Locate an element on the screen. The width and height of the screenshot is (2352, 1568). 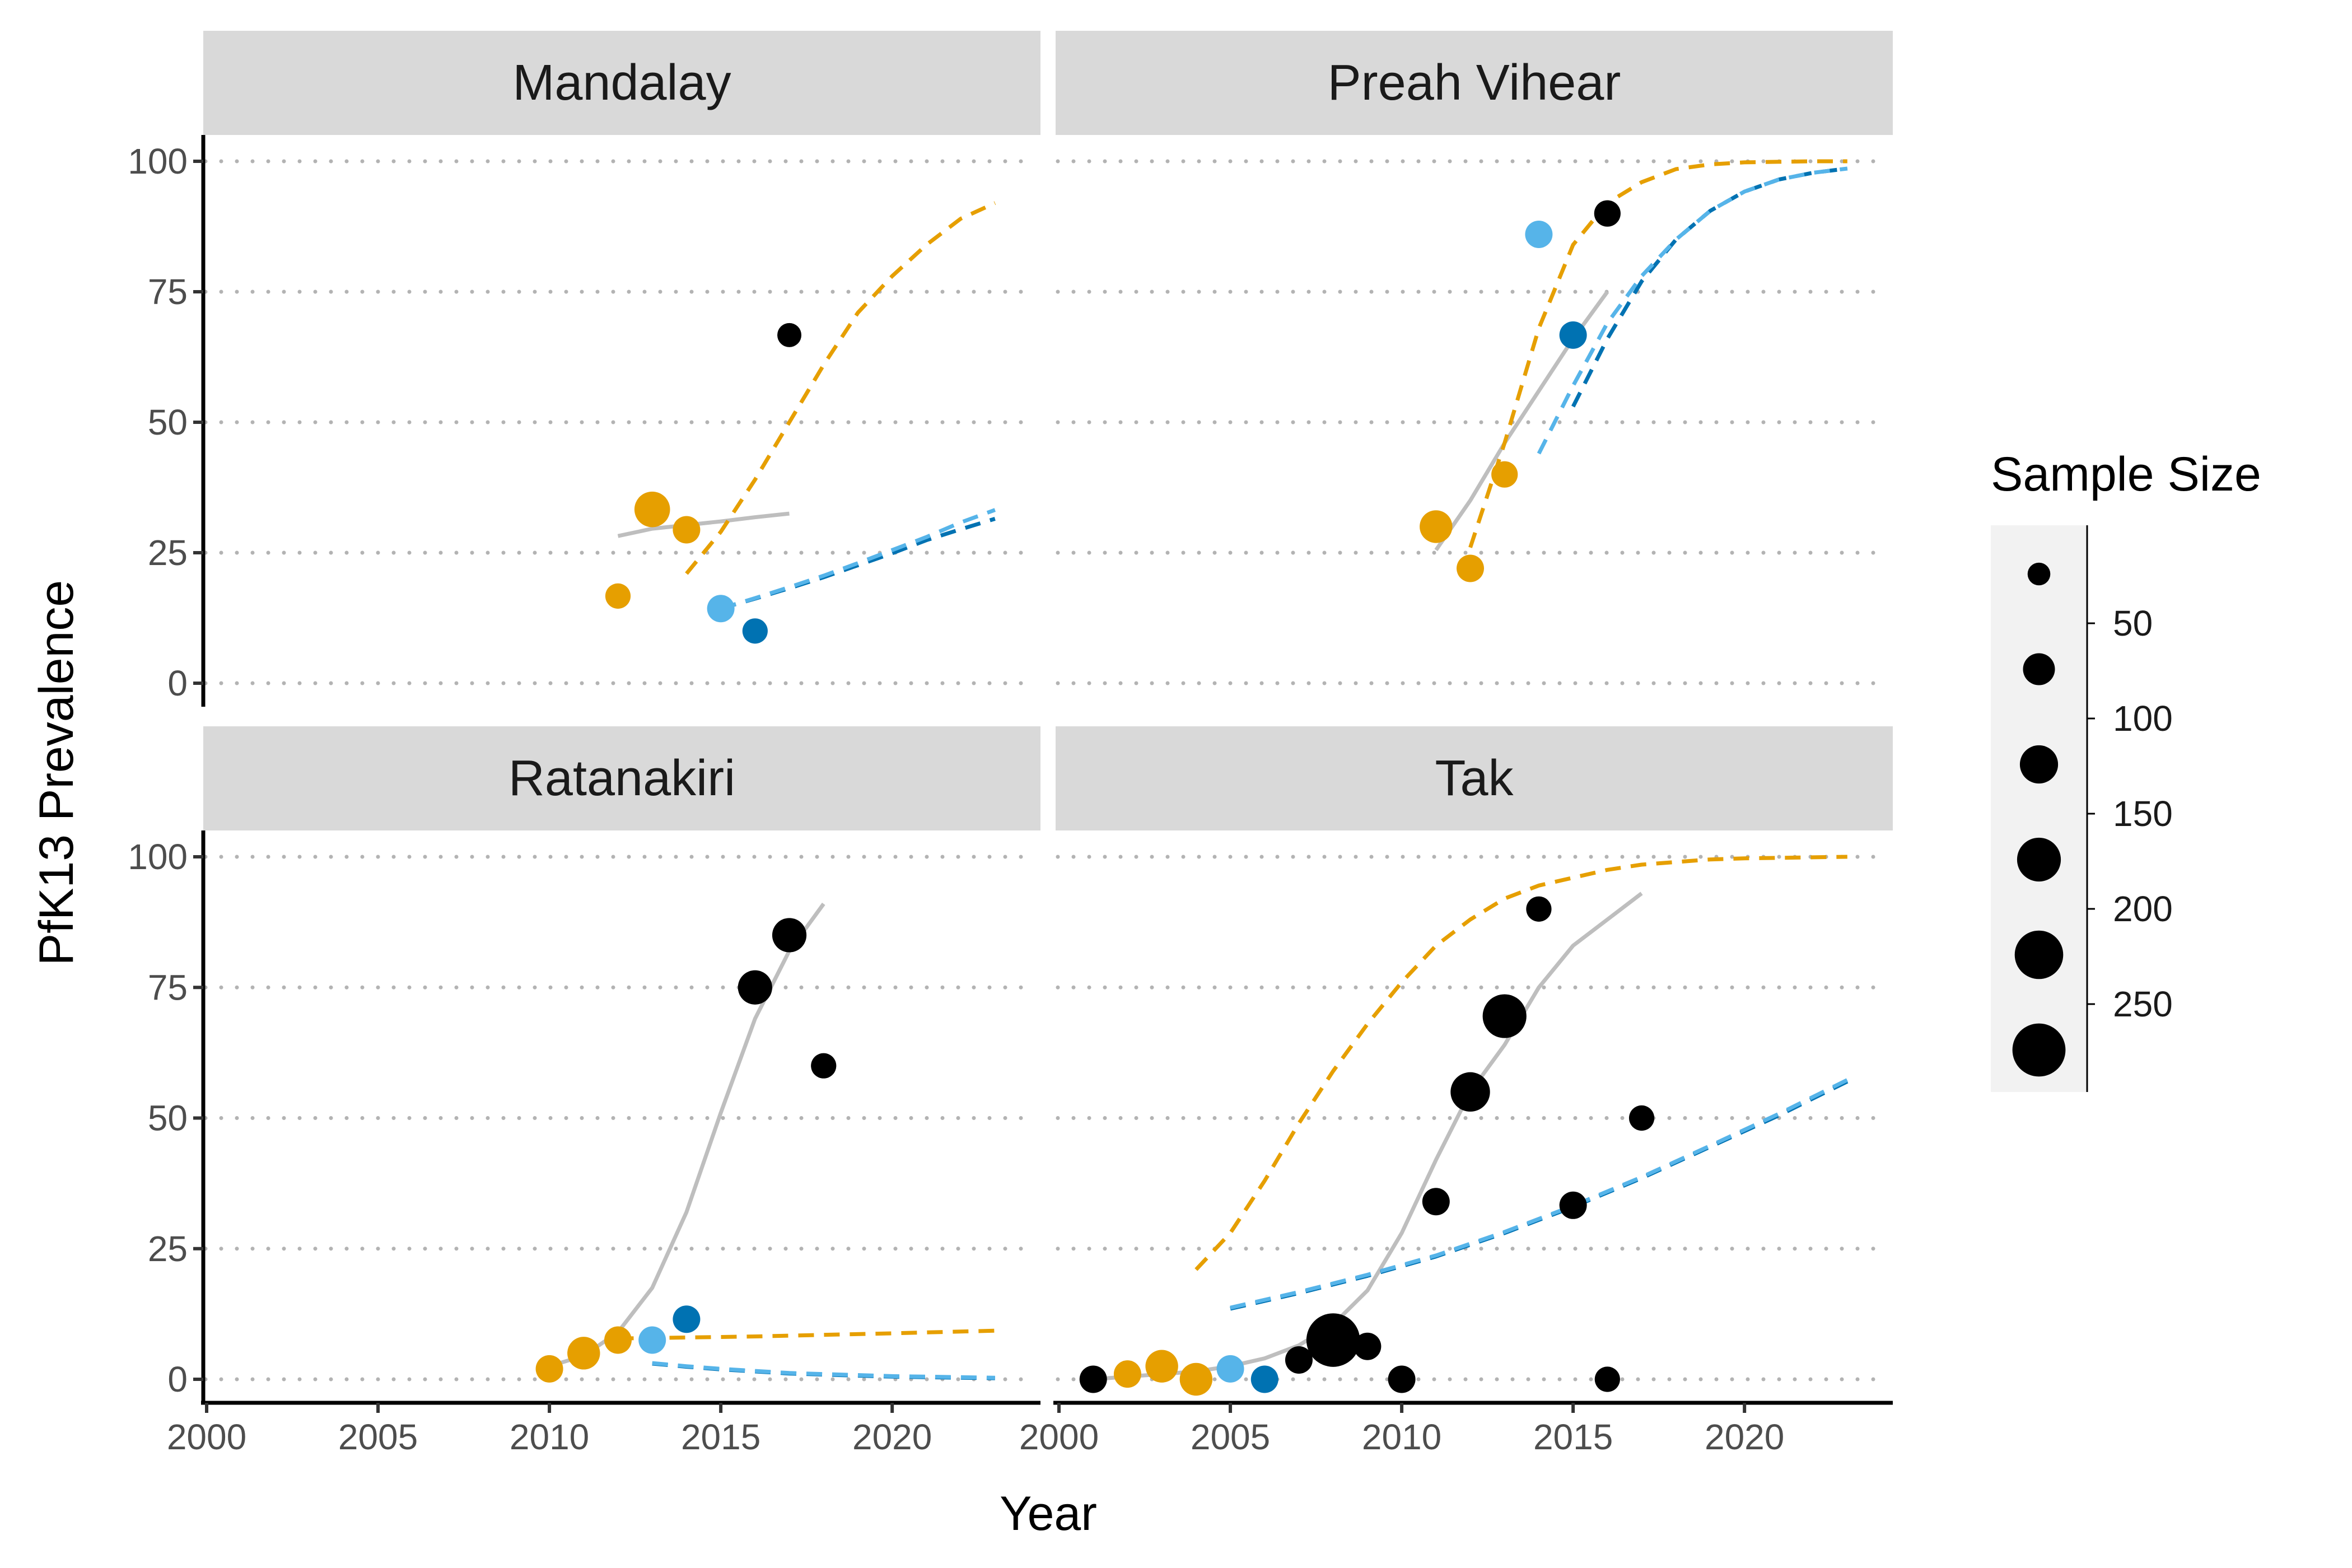
strip-tak is located at coordinates (1474, 778).